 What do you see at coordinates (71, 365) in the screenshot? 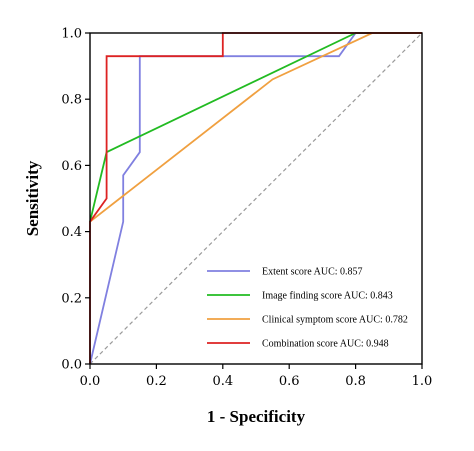
I see `y-tick-label: 0.0` at bounding box center [71, 365].